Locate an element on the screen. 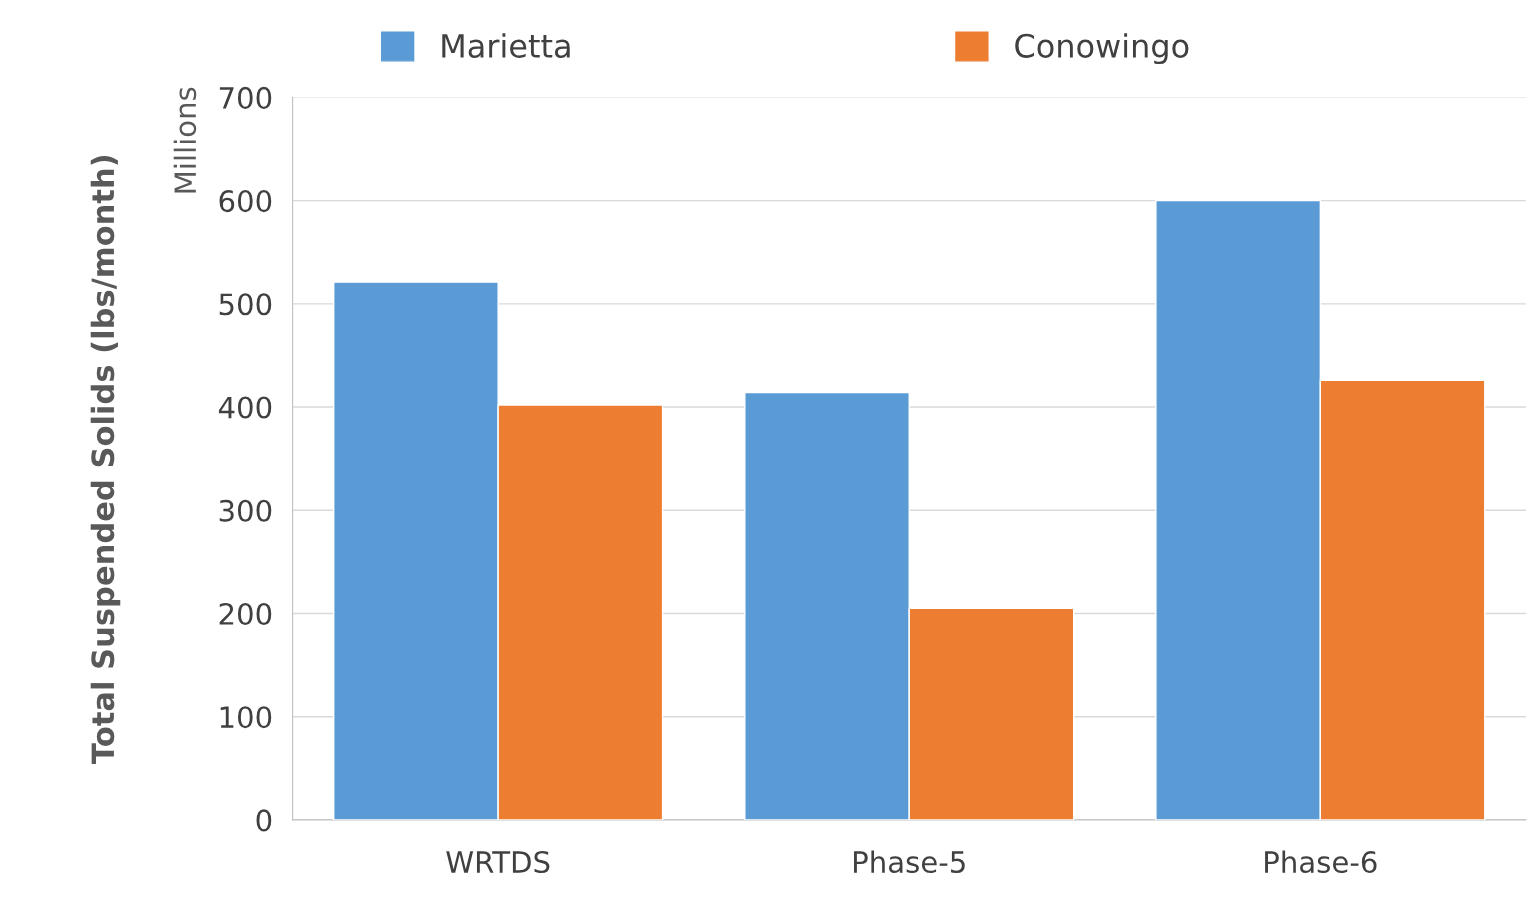 The image size is (1532, 902). y-tick-label: 100 is located at coordinates (246, 717).